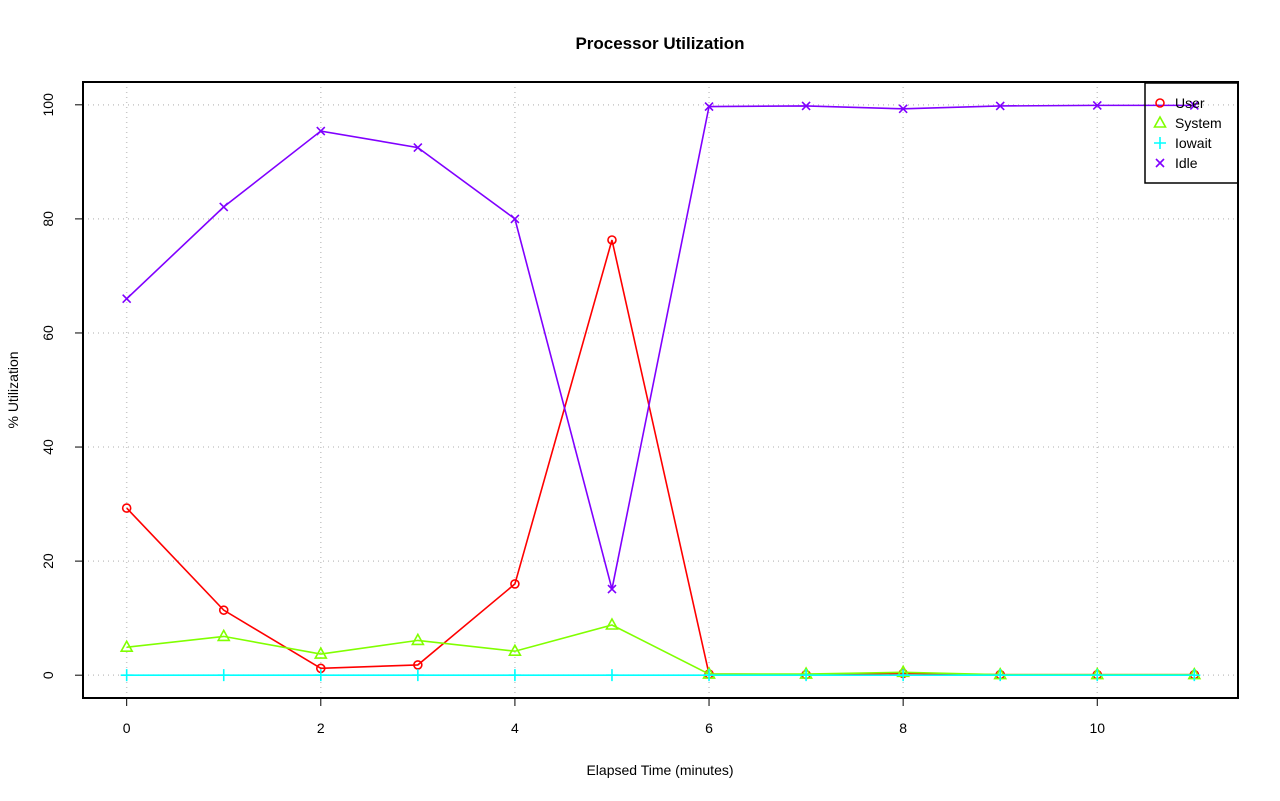 This screenshot has height=801, width=1280. What do you see at coordinates (13, 389) in the screenshot?
I see `y-axis-label: % Utilization` at bounding box center [13, 389].